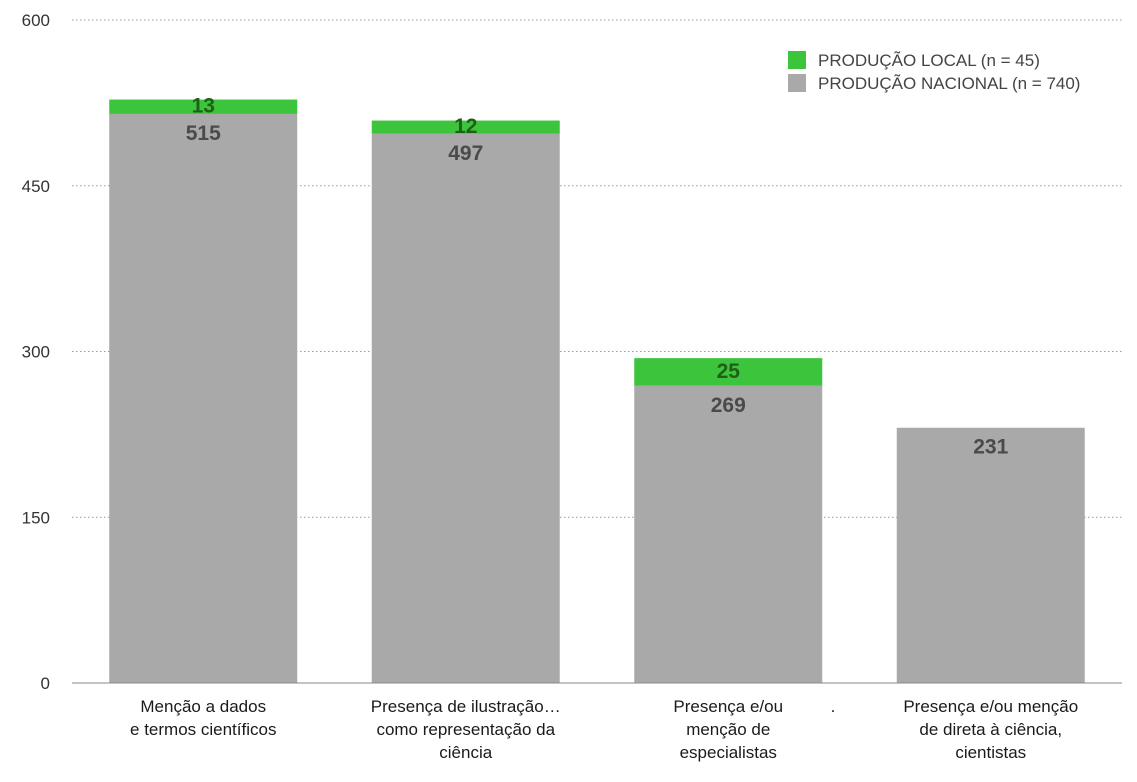  I want to click on data-label-nacional: 497, so click(465, 153).